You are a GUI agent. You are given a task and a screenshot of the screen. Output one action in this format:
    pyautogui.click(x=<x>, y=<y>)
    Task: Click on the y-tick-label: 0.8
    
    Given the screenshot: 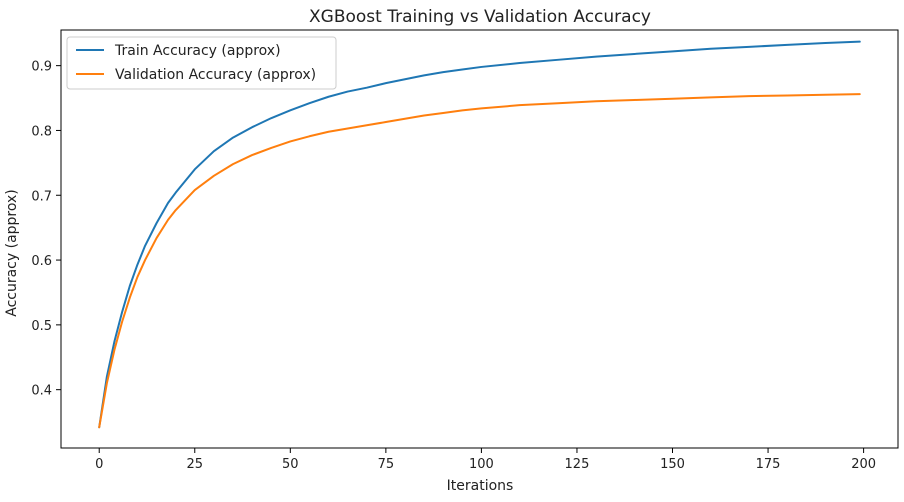 What is the action you would take?
    pyautogui.click(x=41, y=131)
    